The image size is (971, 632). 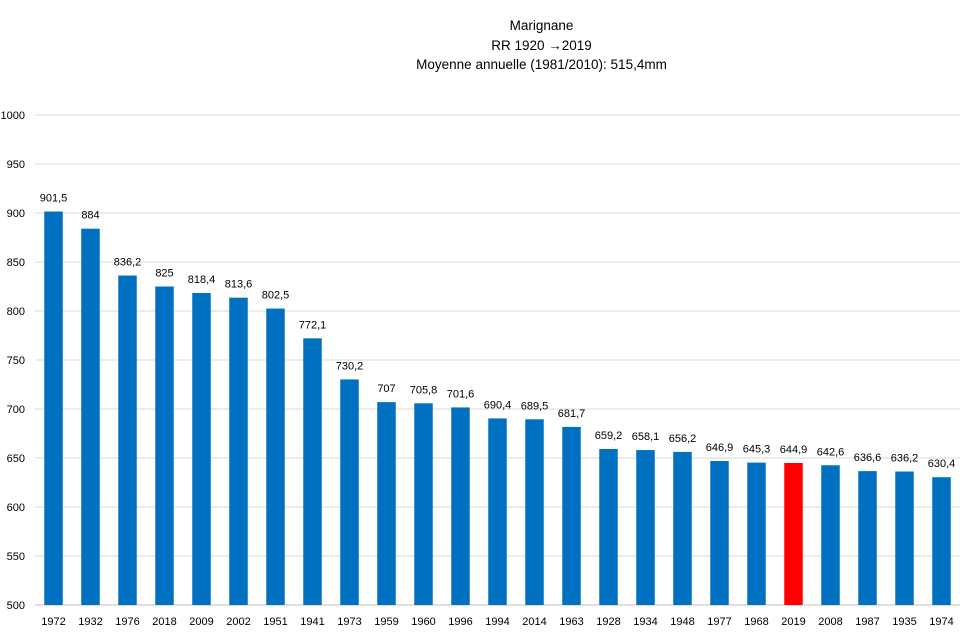 I want to click on bar-1934, so click(x=645, y=527).